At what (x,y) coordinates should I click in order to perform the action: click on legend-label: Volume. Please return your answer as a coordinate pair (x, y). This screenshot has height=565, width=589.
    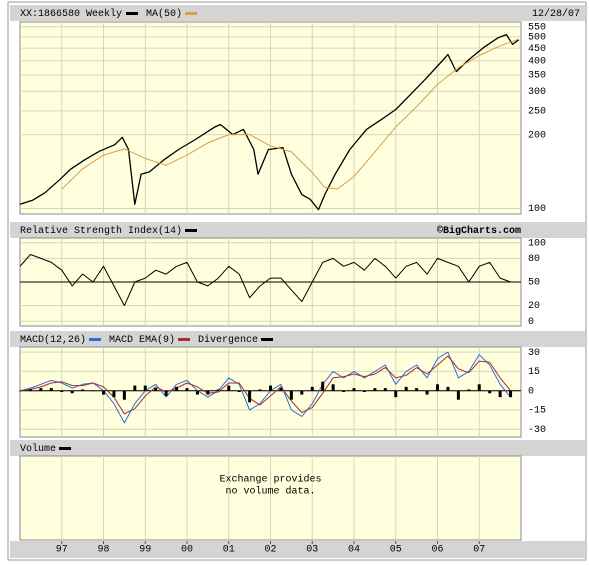
    Looking at the image, I should click on (38, 449).